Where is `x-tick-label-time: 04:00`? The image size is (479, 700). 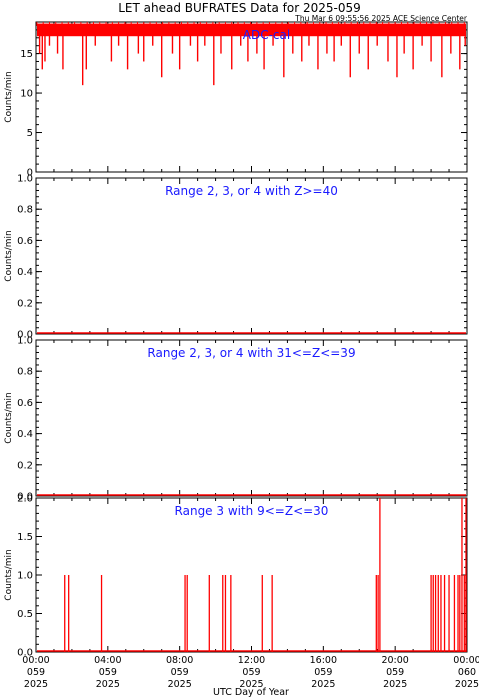
x-tick-label-time: 04:00 is located at coordinates (107, 660).